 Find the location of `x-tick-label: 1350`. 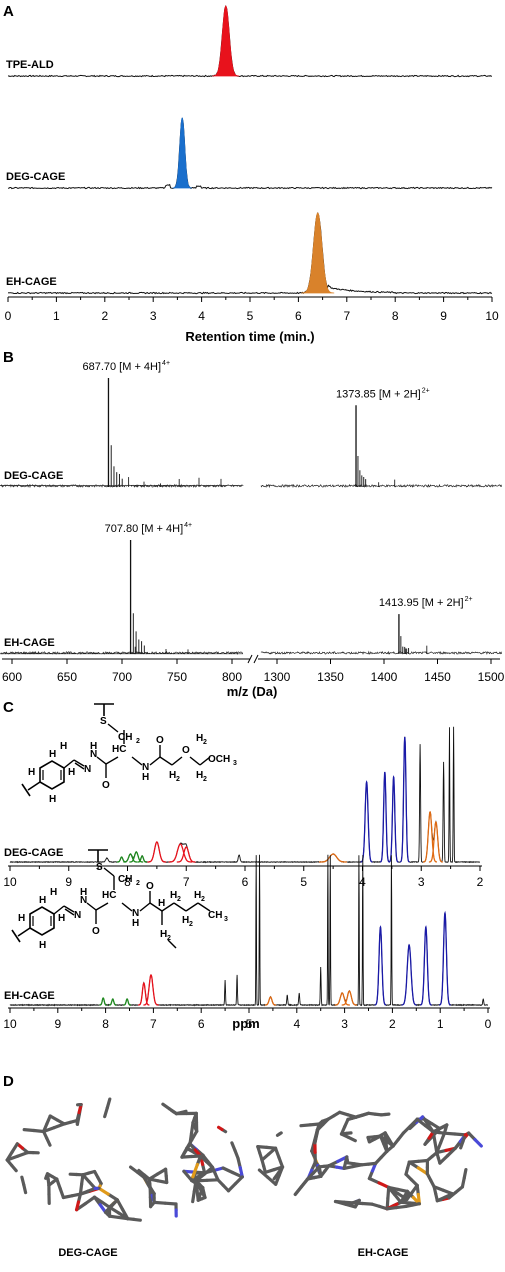

x-tick-label: 1350 is located at coordinates (330, 677).